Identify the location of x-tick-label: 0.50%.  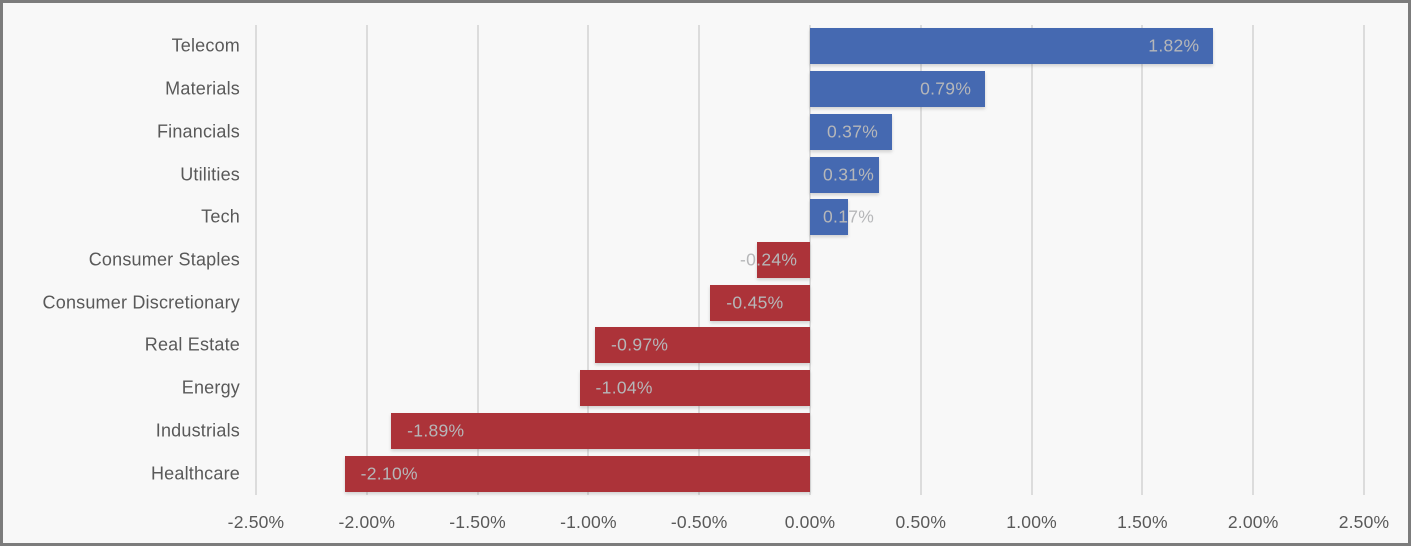
(921, 522).